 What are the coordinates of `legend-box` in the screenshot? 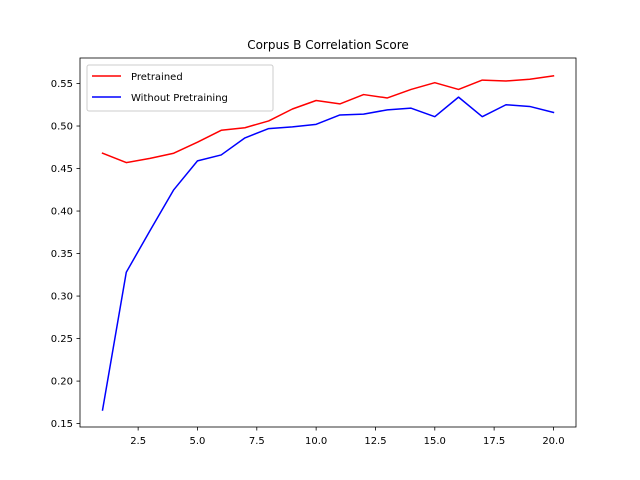 It's located at (180, 88).